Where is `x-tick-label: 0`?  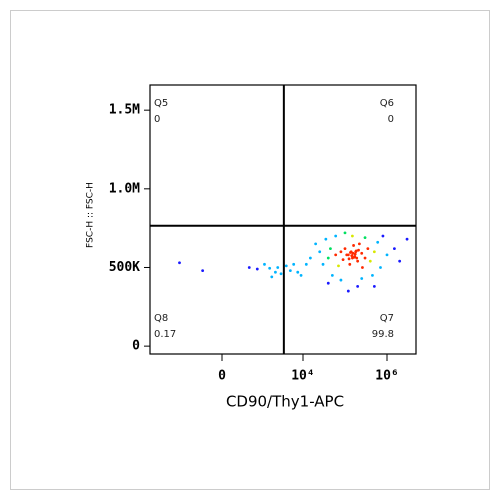
x-tick-label: 0 is located at coordinates (222, 376).